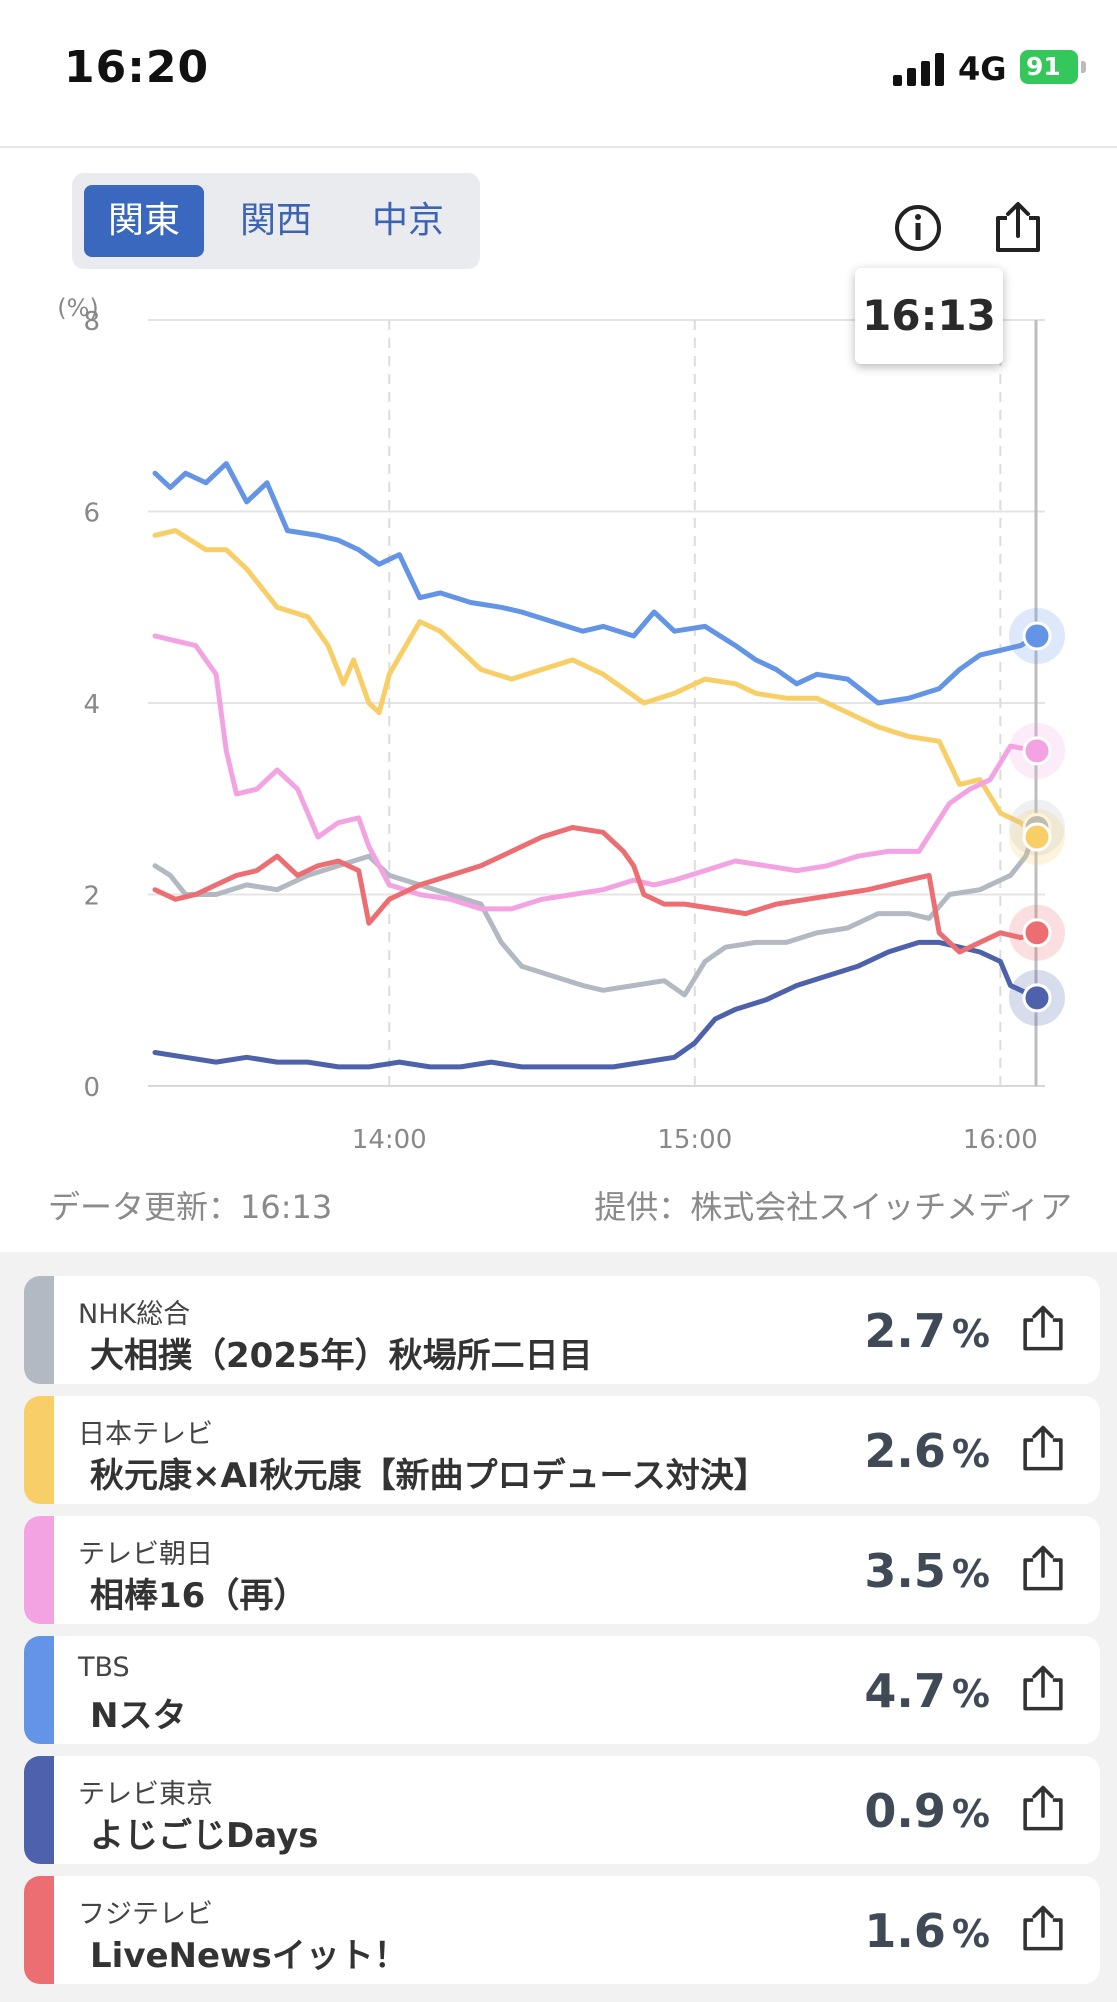 Image resolution: width=1117 pixels, height=2002 pixels. Describe the element at coordinates (833, 1207) in the screenshot. I see `data-provider: 提供：株式会社スイッチメディア` at that location.